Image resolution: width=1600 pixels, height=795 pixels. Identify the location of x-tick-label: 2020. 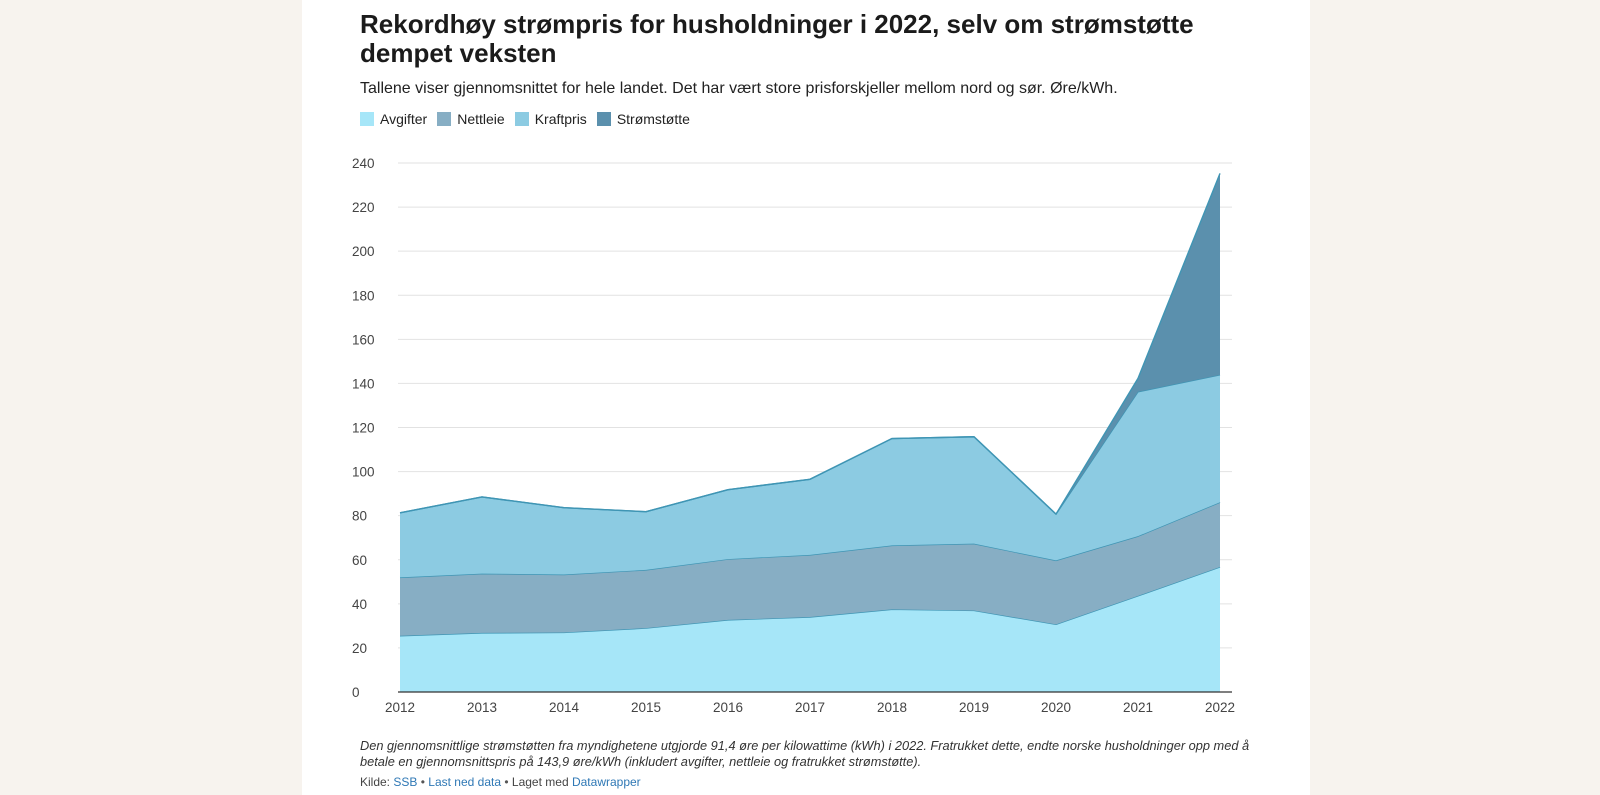
(1056, 707).